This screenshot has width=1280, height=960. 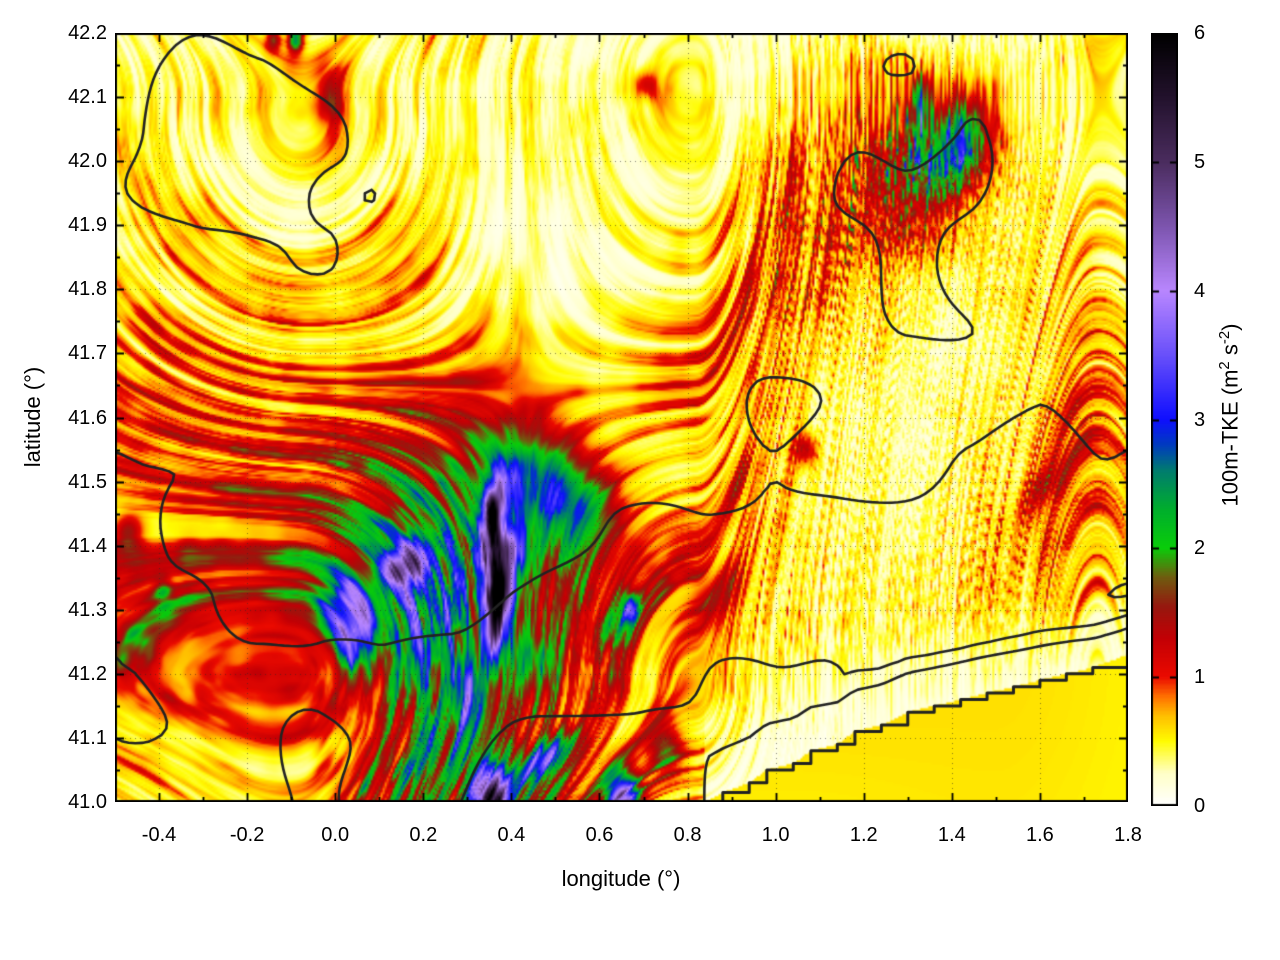 What do you see at coordinates (1128, 835) in the screenshot?
I see `x-tick-label: 1.8` at bounding box center [1128, 835].